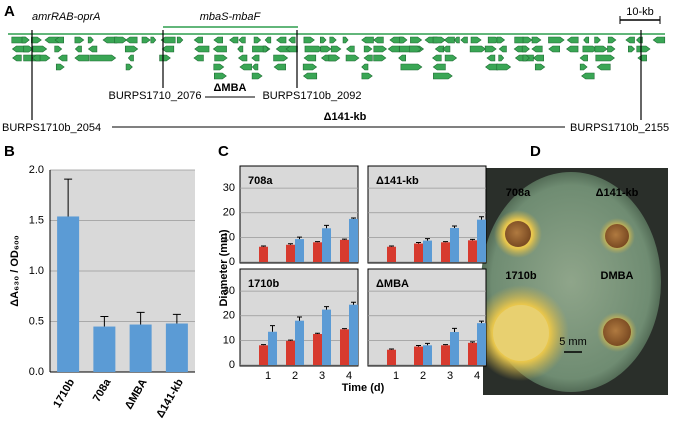 This screenshot has height=430, width=673. Describe the element at coordinates (223, 151) in the screenshot. I see `panel-label: C` at that location.